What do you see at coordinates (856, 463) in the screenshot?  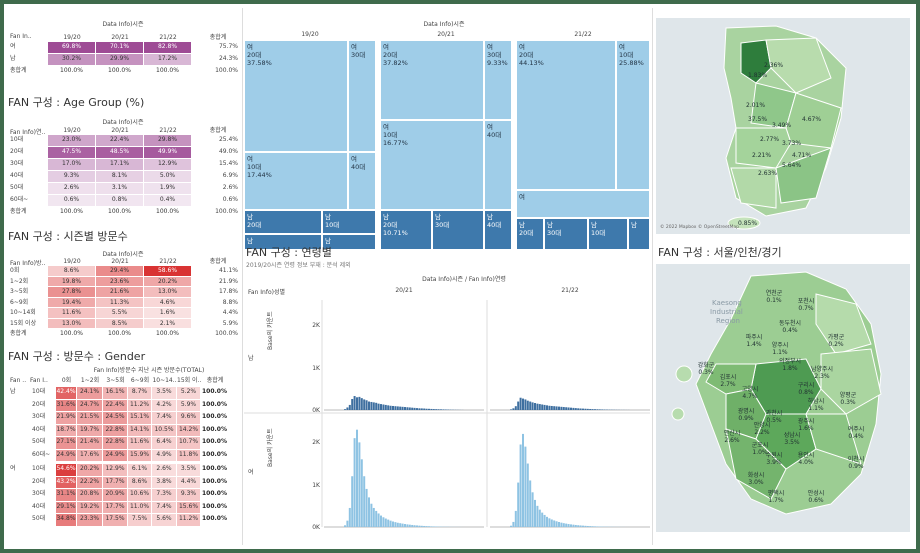 I see `region-label: 이천시 0.9%` at bounding box center [856, 463].